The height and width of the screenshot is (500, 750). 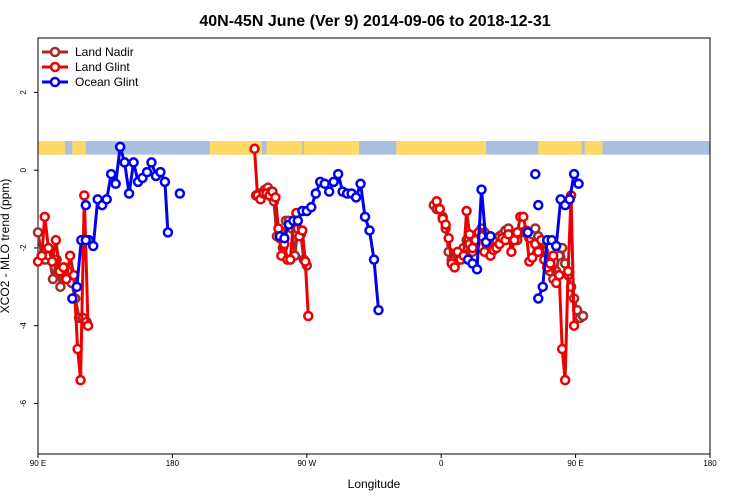 I want to click on land-ocean-band, so click(x=374, y=148).